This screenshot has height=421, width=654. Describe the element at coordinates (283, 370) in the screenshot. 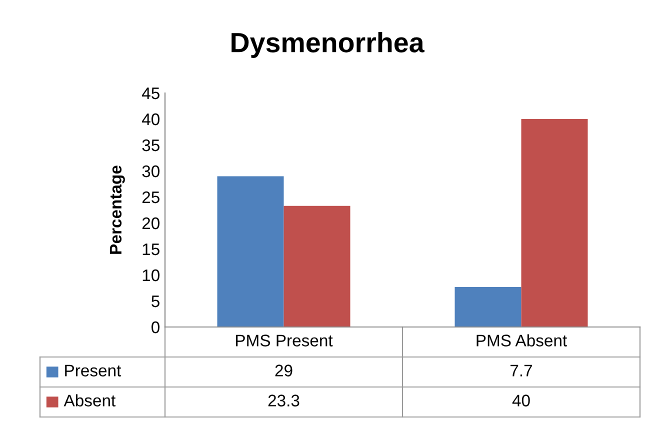

I see `data-label: 29` at that location.